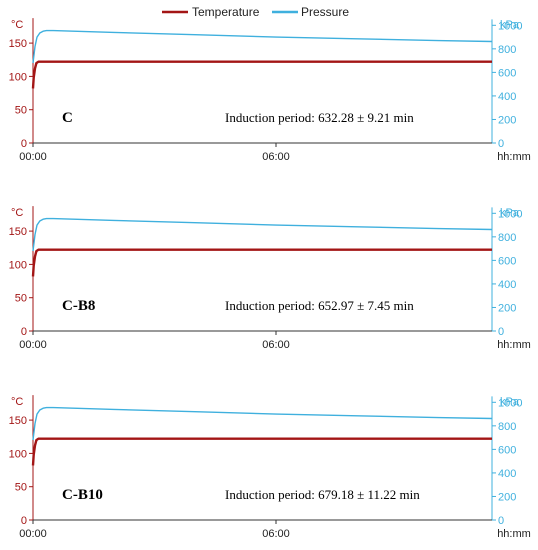 Image resolution: width=538 pixels, height=550 pixels. What do you see at coordinates (325, 12) in the screenshot?
I see `legend-label-pressure: Pressure` at bounding box center [325, 12].